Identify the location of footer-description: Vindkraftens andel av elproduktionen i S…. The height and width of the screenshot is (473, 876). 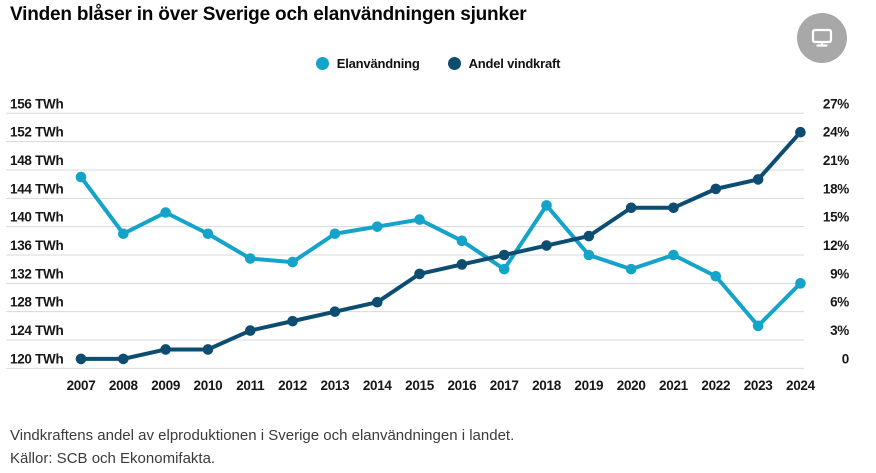
(262, 435).